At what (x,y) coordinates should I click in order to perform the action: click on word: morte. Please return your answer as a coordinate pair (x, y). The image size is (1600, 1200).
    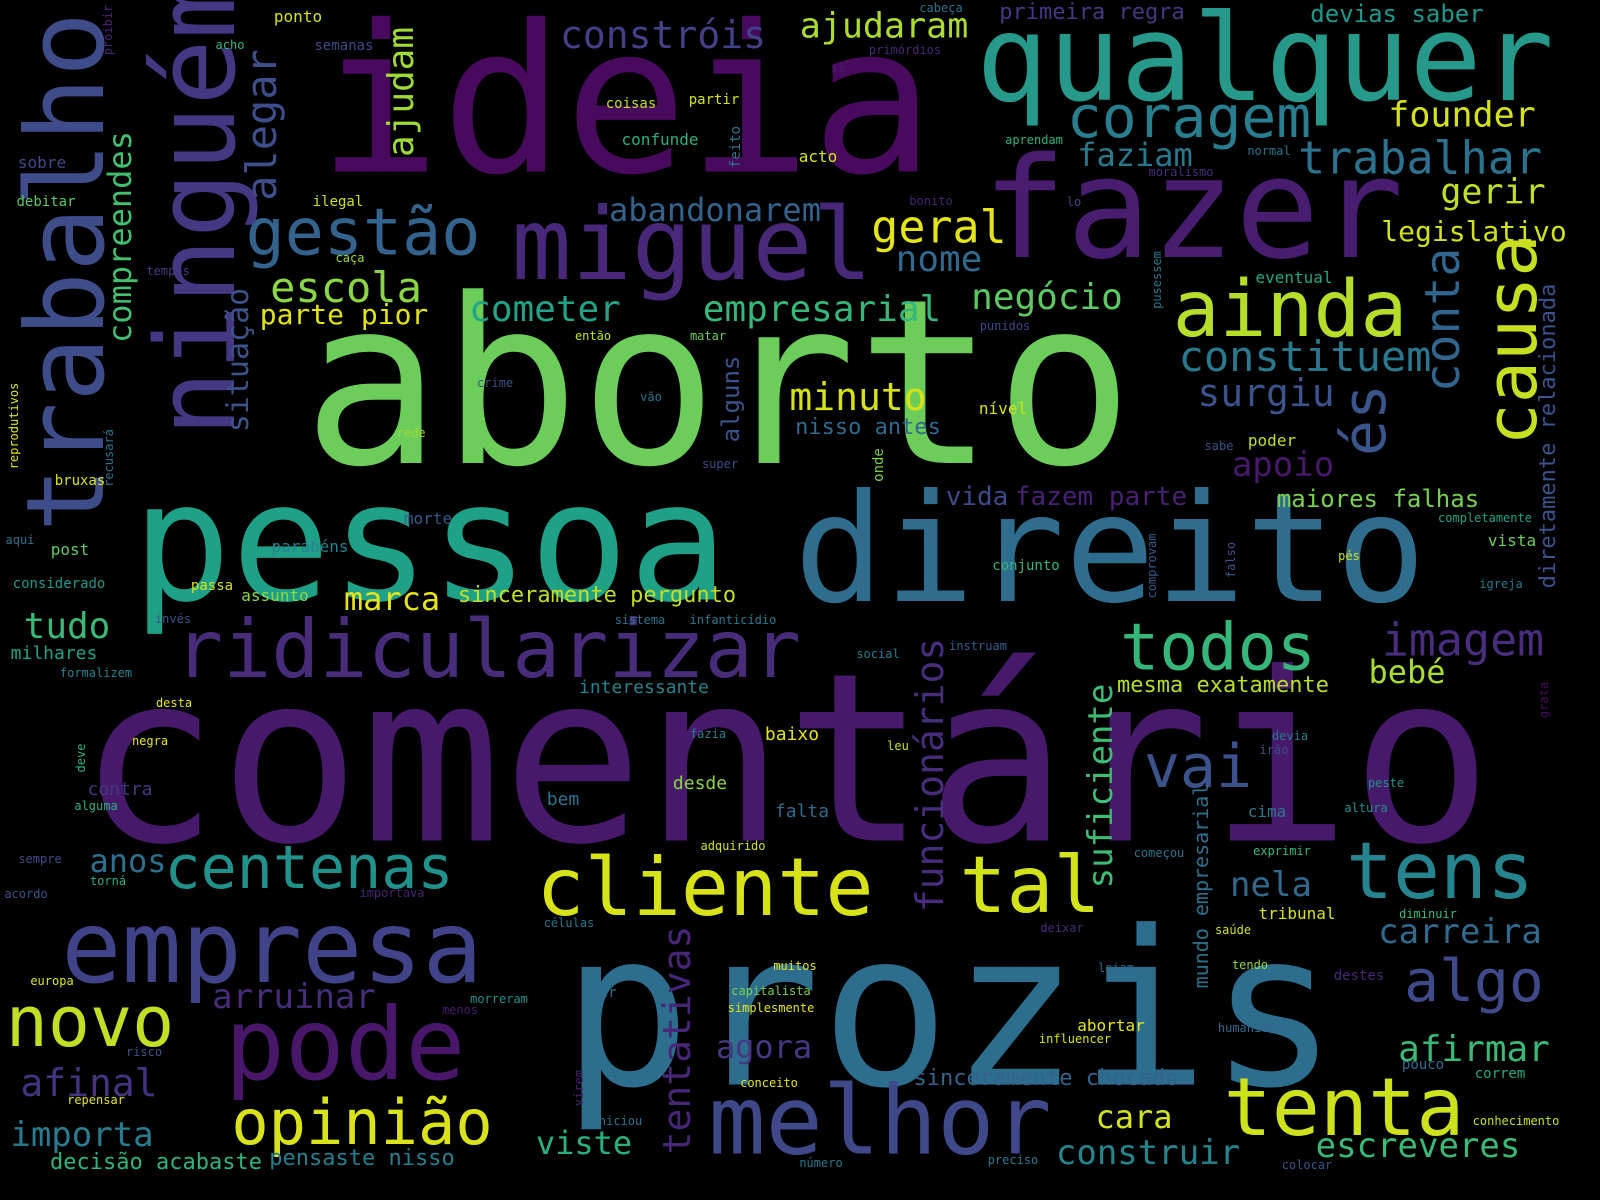
    Looking at the image, I should click on (428, 518).